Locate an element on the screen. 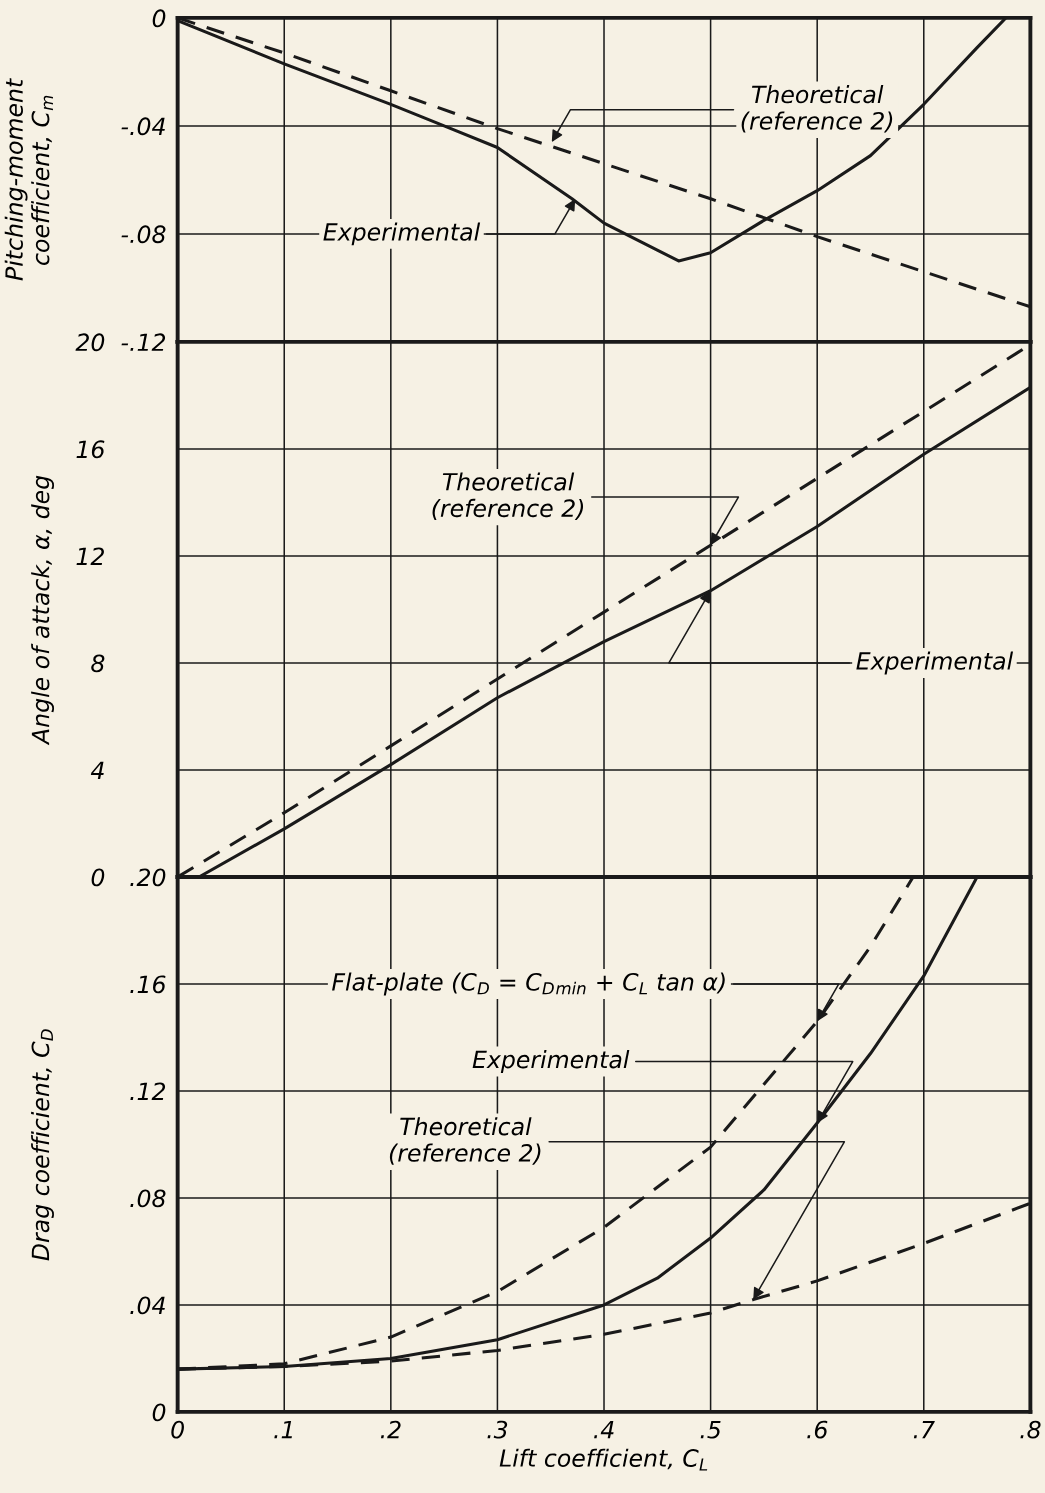  annotation: Flat-plate (C$_{D}$ = C$_{Dmin}$ + C$_{L}$ tan α) is located at coordinates (528, 984).